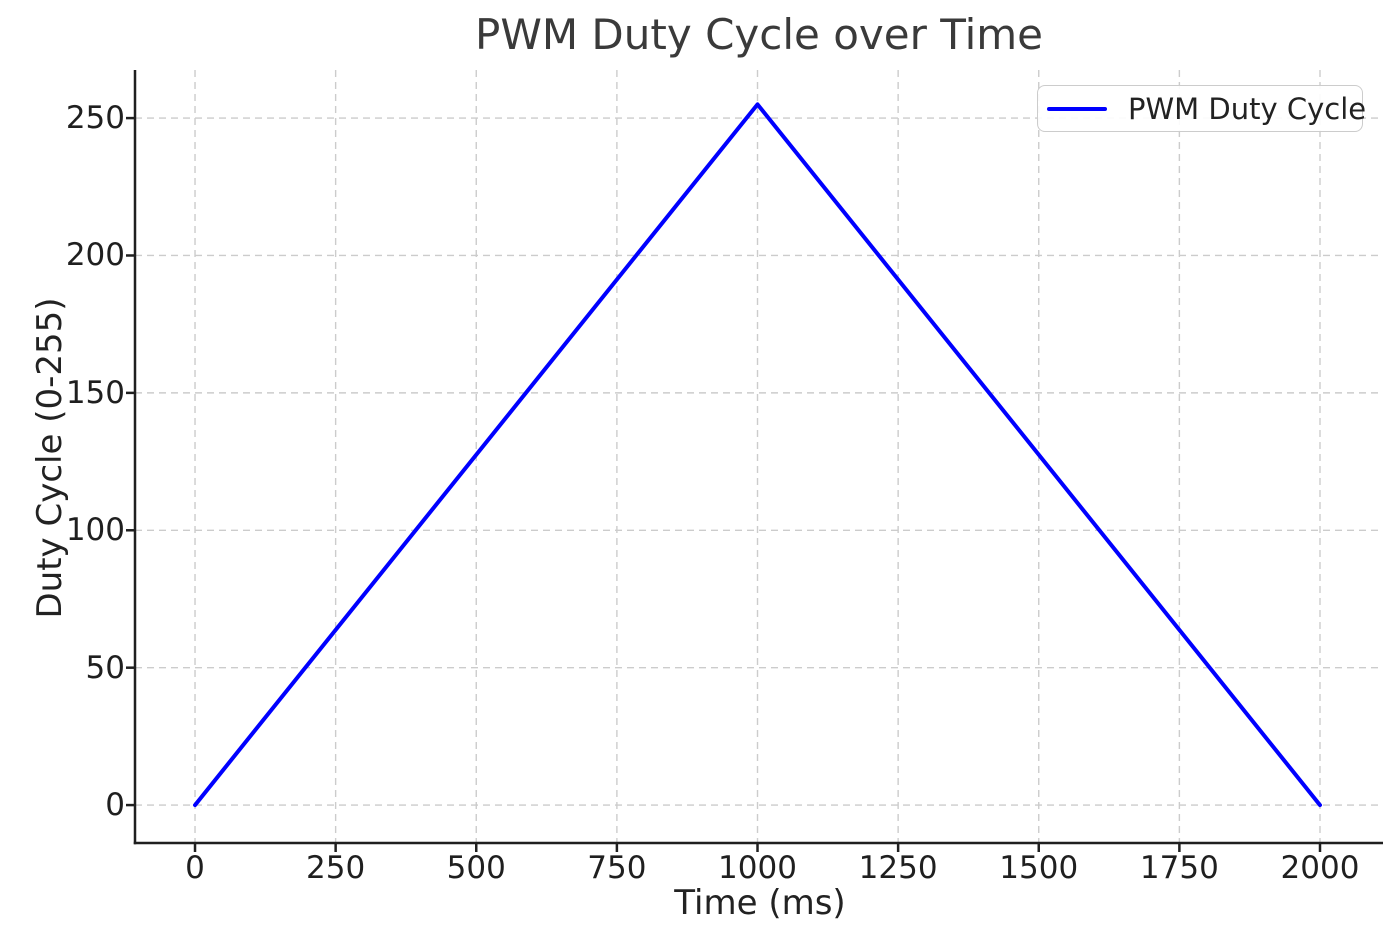 This screenshot has width=1397, height=947. What do you see at coordinates (1320, 868) in the screenshot?
I see `x-tick-label: 2000` at bounding box center [1320, 868].